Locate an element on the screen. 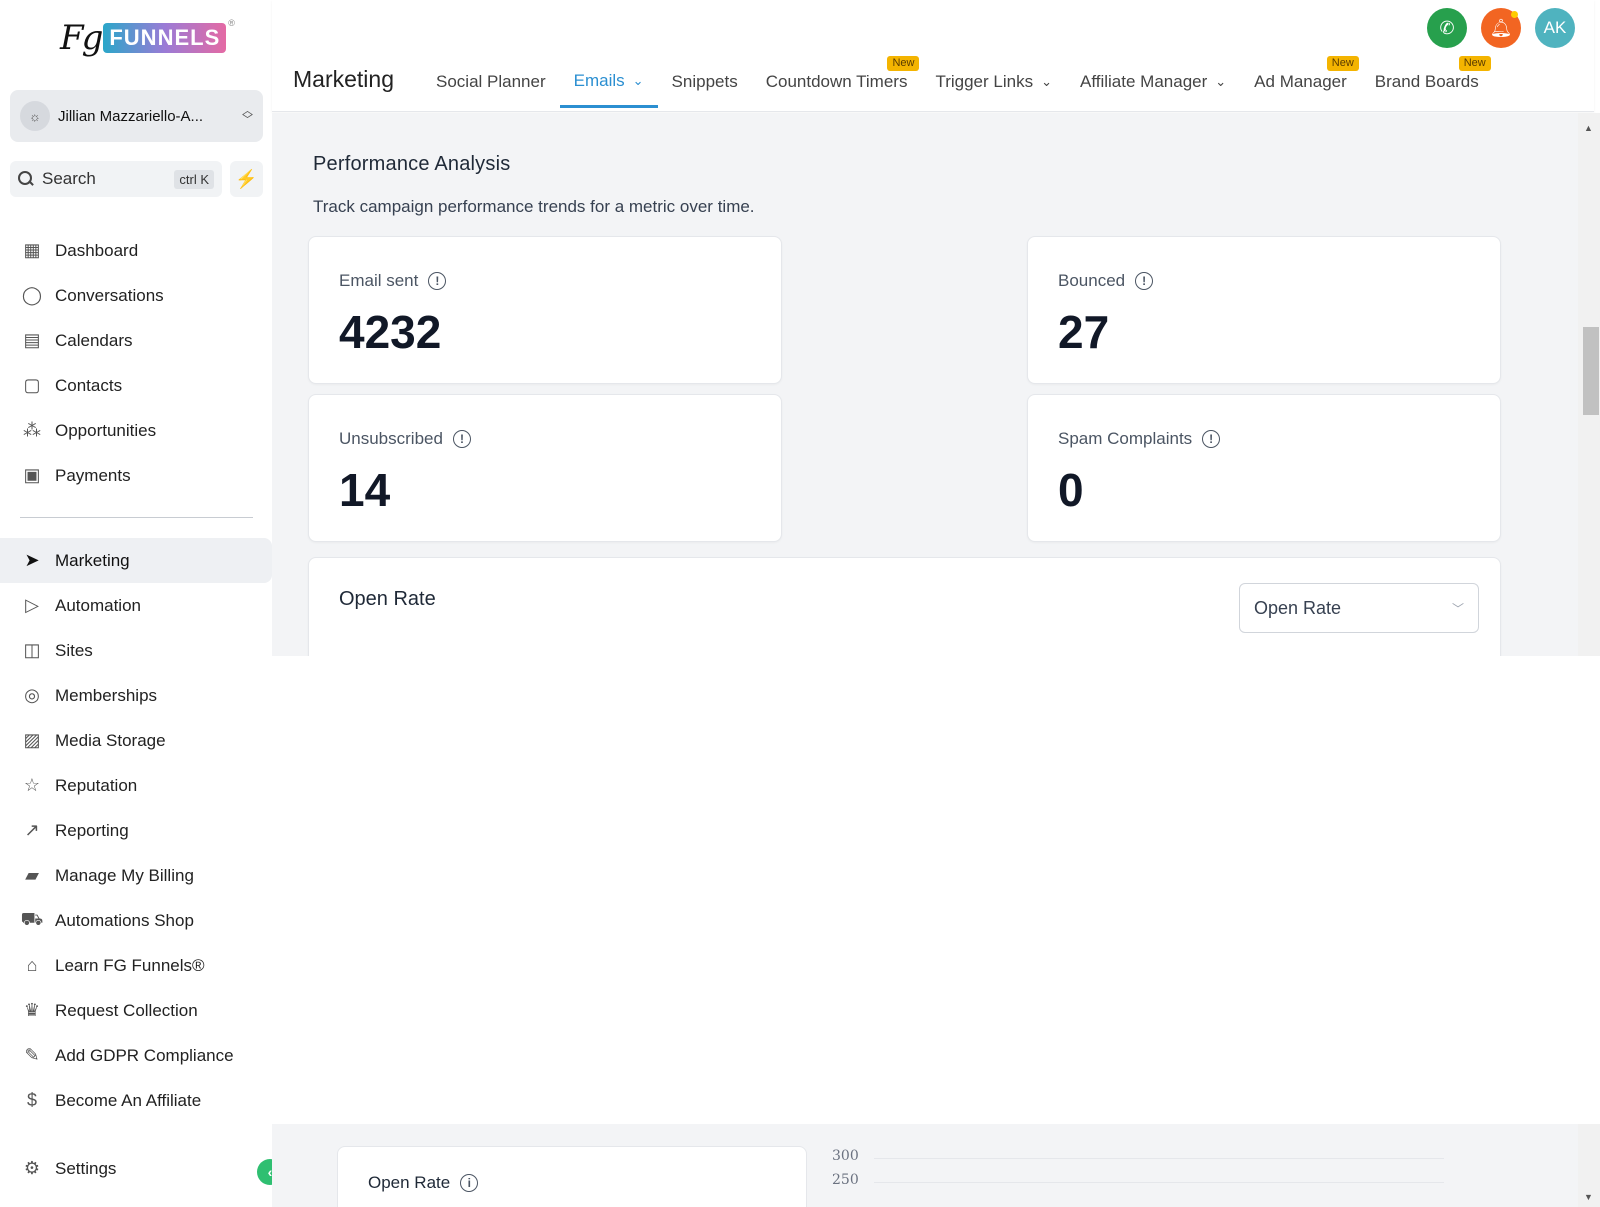 The width and height of the screenshot is (1600, 1207). billing-icon: ▰ is located at coordinates (32, 875).